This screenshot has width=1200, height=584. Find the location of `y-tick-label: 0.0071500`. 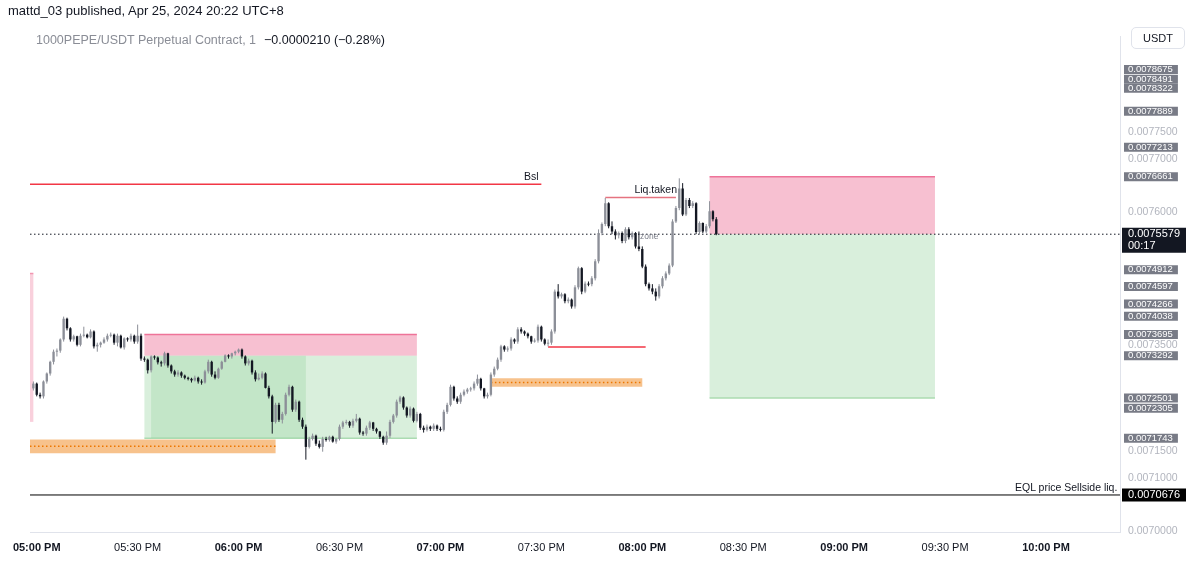

y-tick-label: 0.0071500 is located at coordinates (1153, 450).